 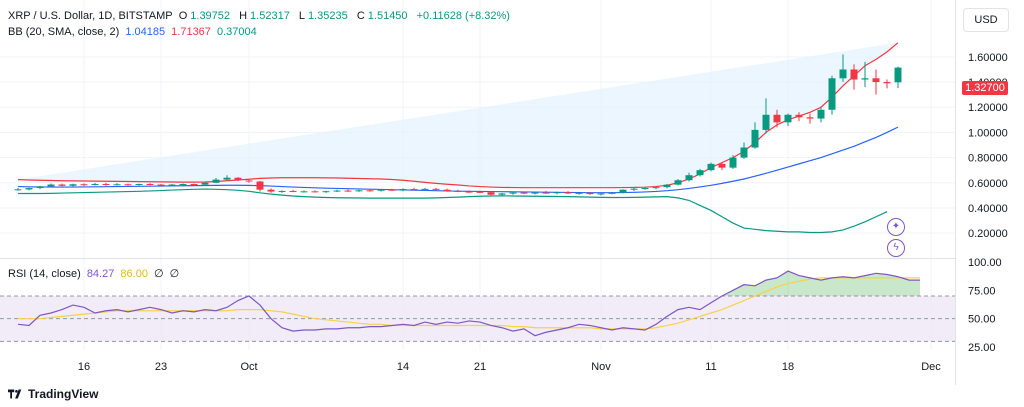 What do you see at coordinates (134, 274) in the screenshot?
I see `rsi-ma-value: 86.00` at bounding box center [134, 274].